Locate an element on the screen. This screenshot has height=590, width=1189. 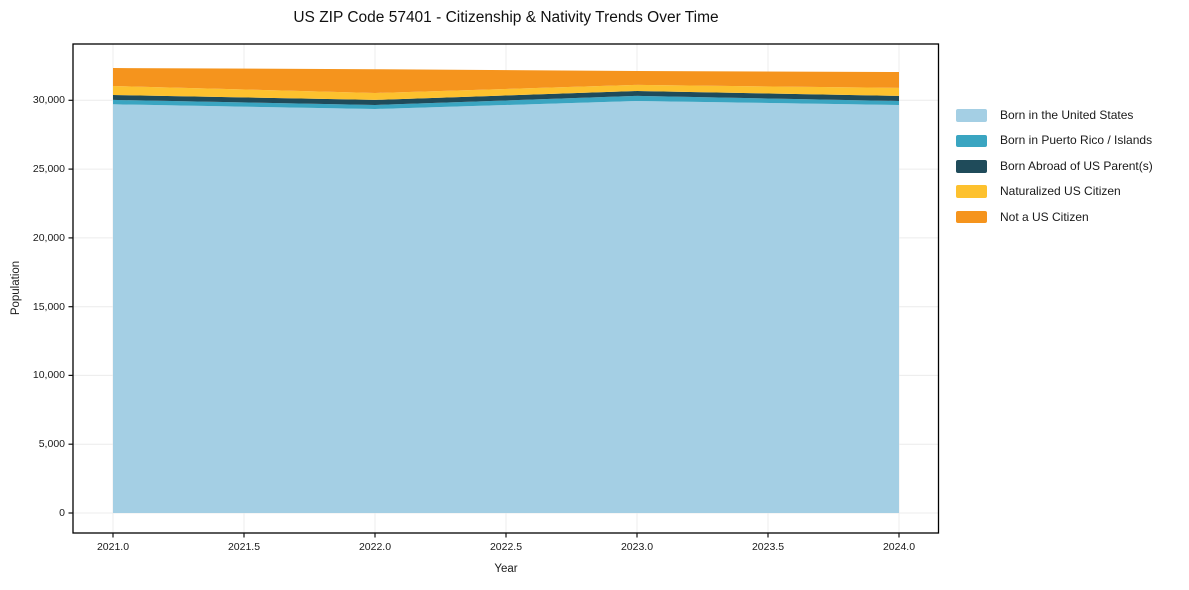
legend-item: Born in the United States is located at coordinates (1054, 115).